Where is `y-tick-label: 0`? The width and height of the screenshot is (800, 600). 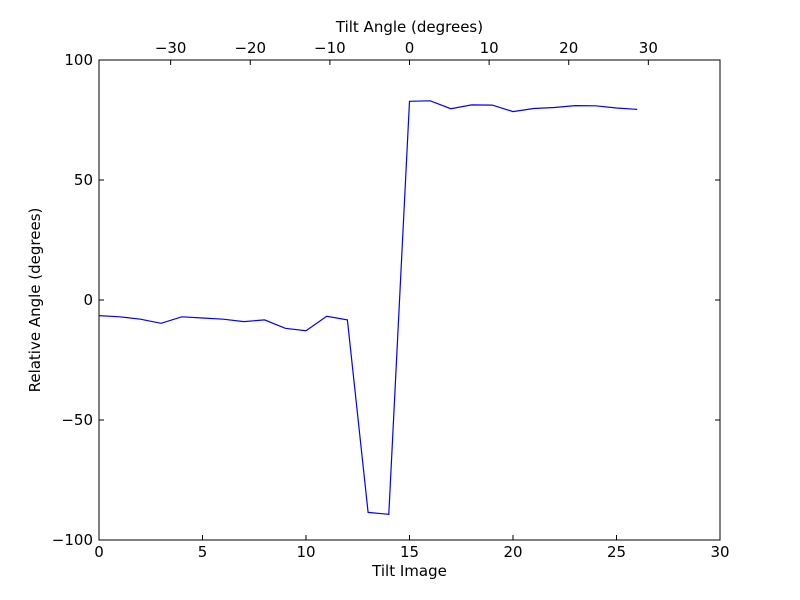
y-tick-label: 0 is located at coordinates (88, 300).